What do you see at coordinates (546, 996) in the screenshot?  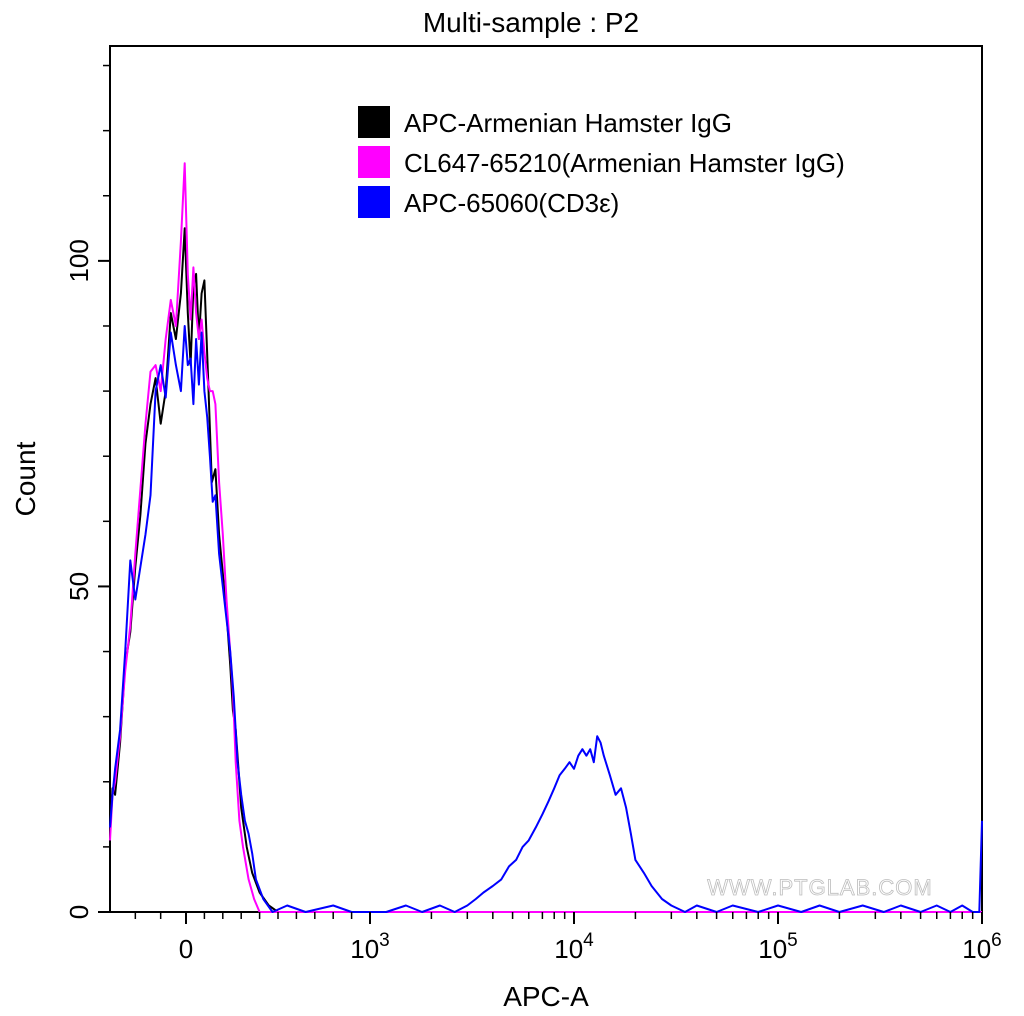 I see `x-axis-label: APC-A` at bounding box center [546, 996].